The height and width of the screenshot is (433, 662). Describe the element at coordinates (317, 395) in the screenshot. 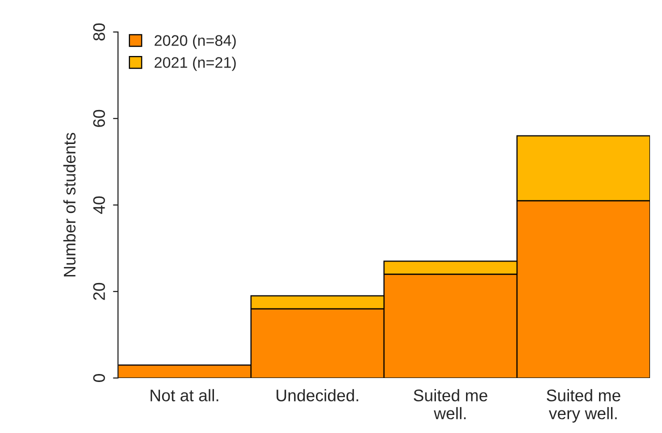

I see `x-tick-label: Undecided.` at that location.